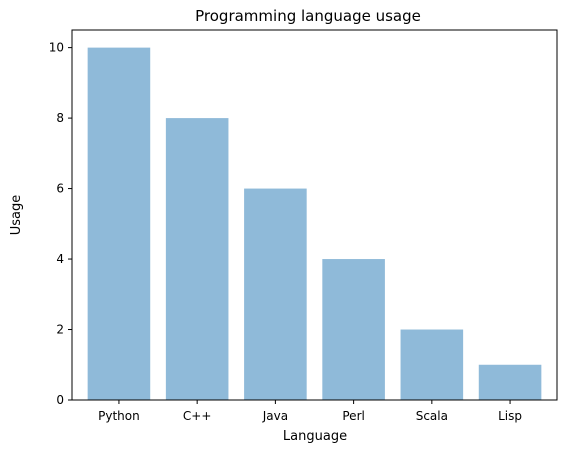 The width and height of the screenshot is (563, 453). I want to click on y-tick-label: 8, so click(60, 118).